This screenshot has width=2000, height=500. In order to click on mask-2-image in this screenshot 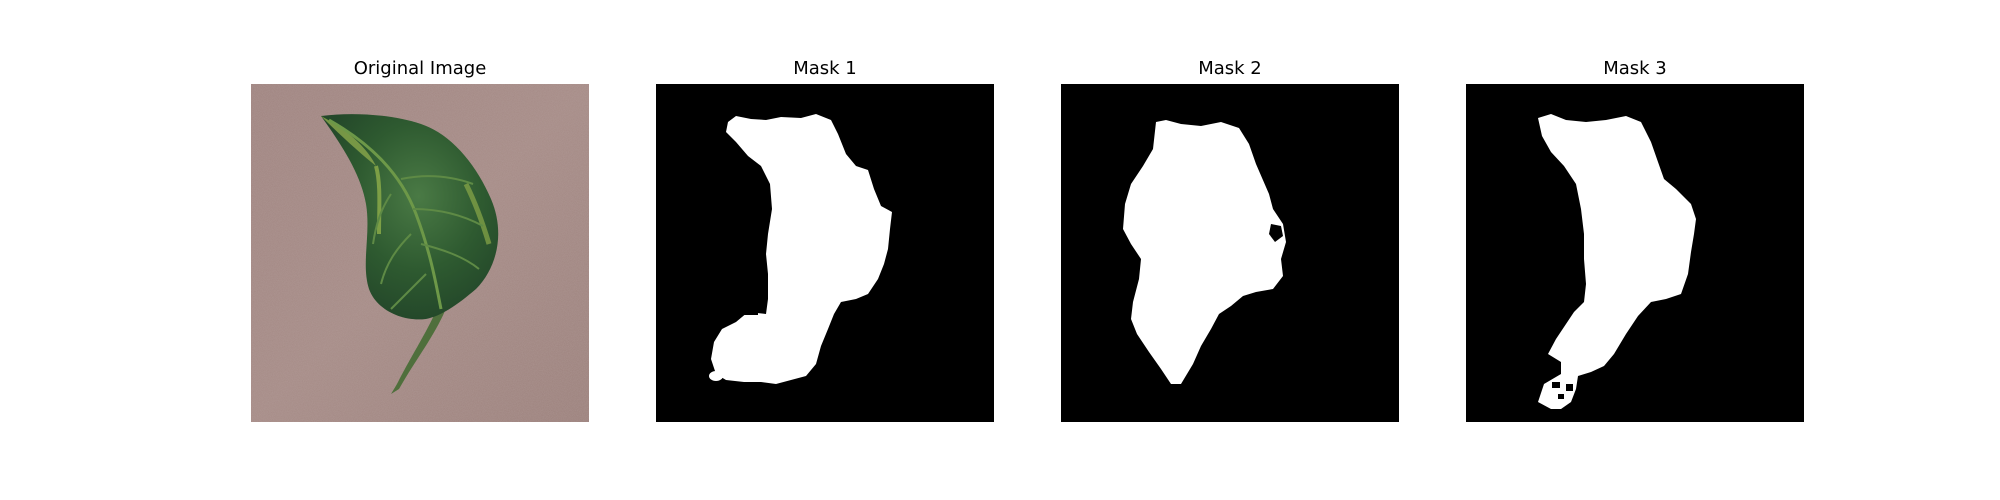, I will do `click(1230, 253)`.